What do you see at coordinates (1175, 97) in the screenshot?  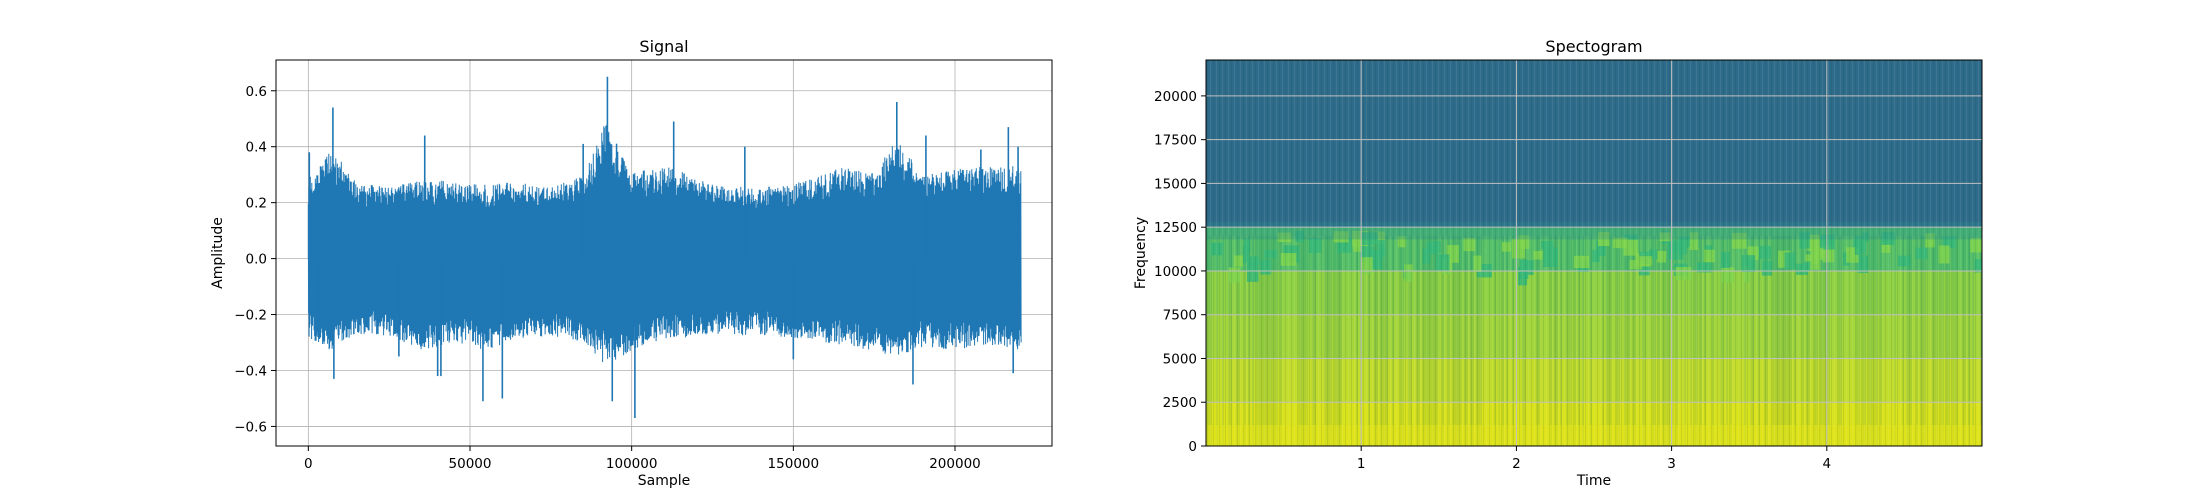 I see `spectrogram-y-tick-label: 20000` at bounding box center [1175, 97].